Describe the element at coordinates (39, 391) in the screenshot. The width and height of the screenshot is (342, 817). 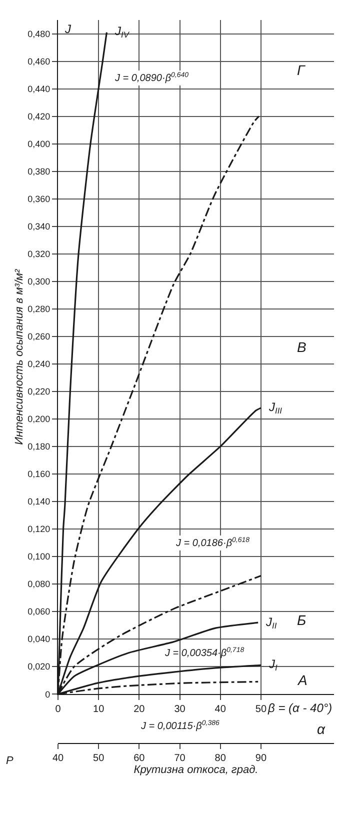
I see `y-tick-label: 0,220` at that location.